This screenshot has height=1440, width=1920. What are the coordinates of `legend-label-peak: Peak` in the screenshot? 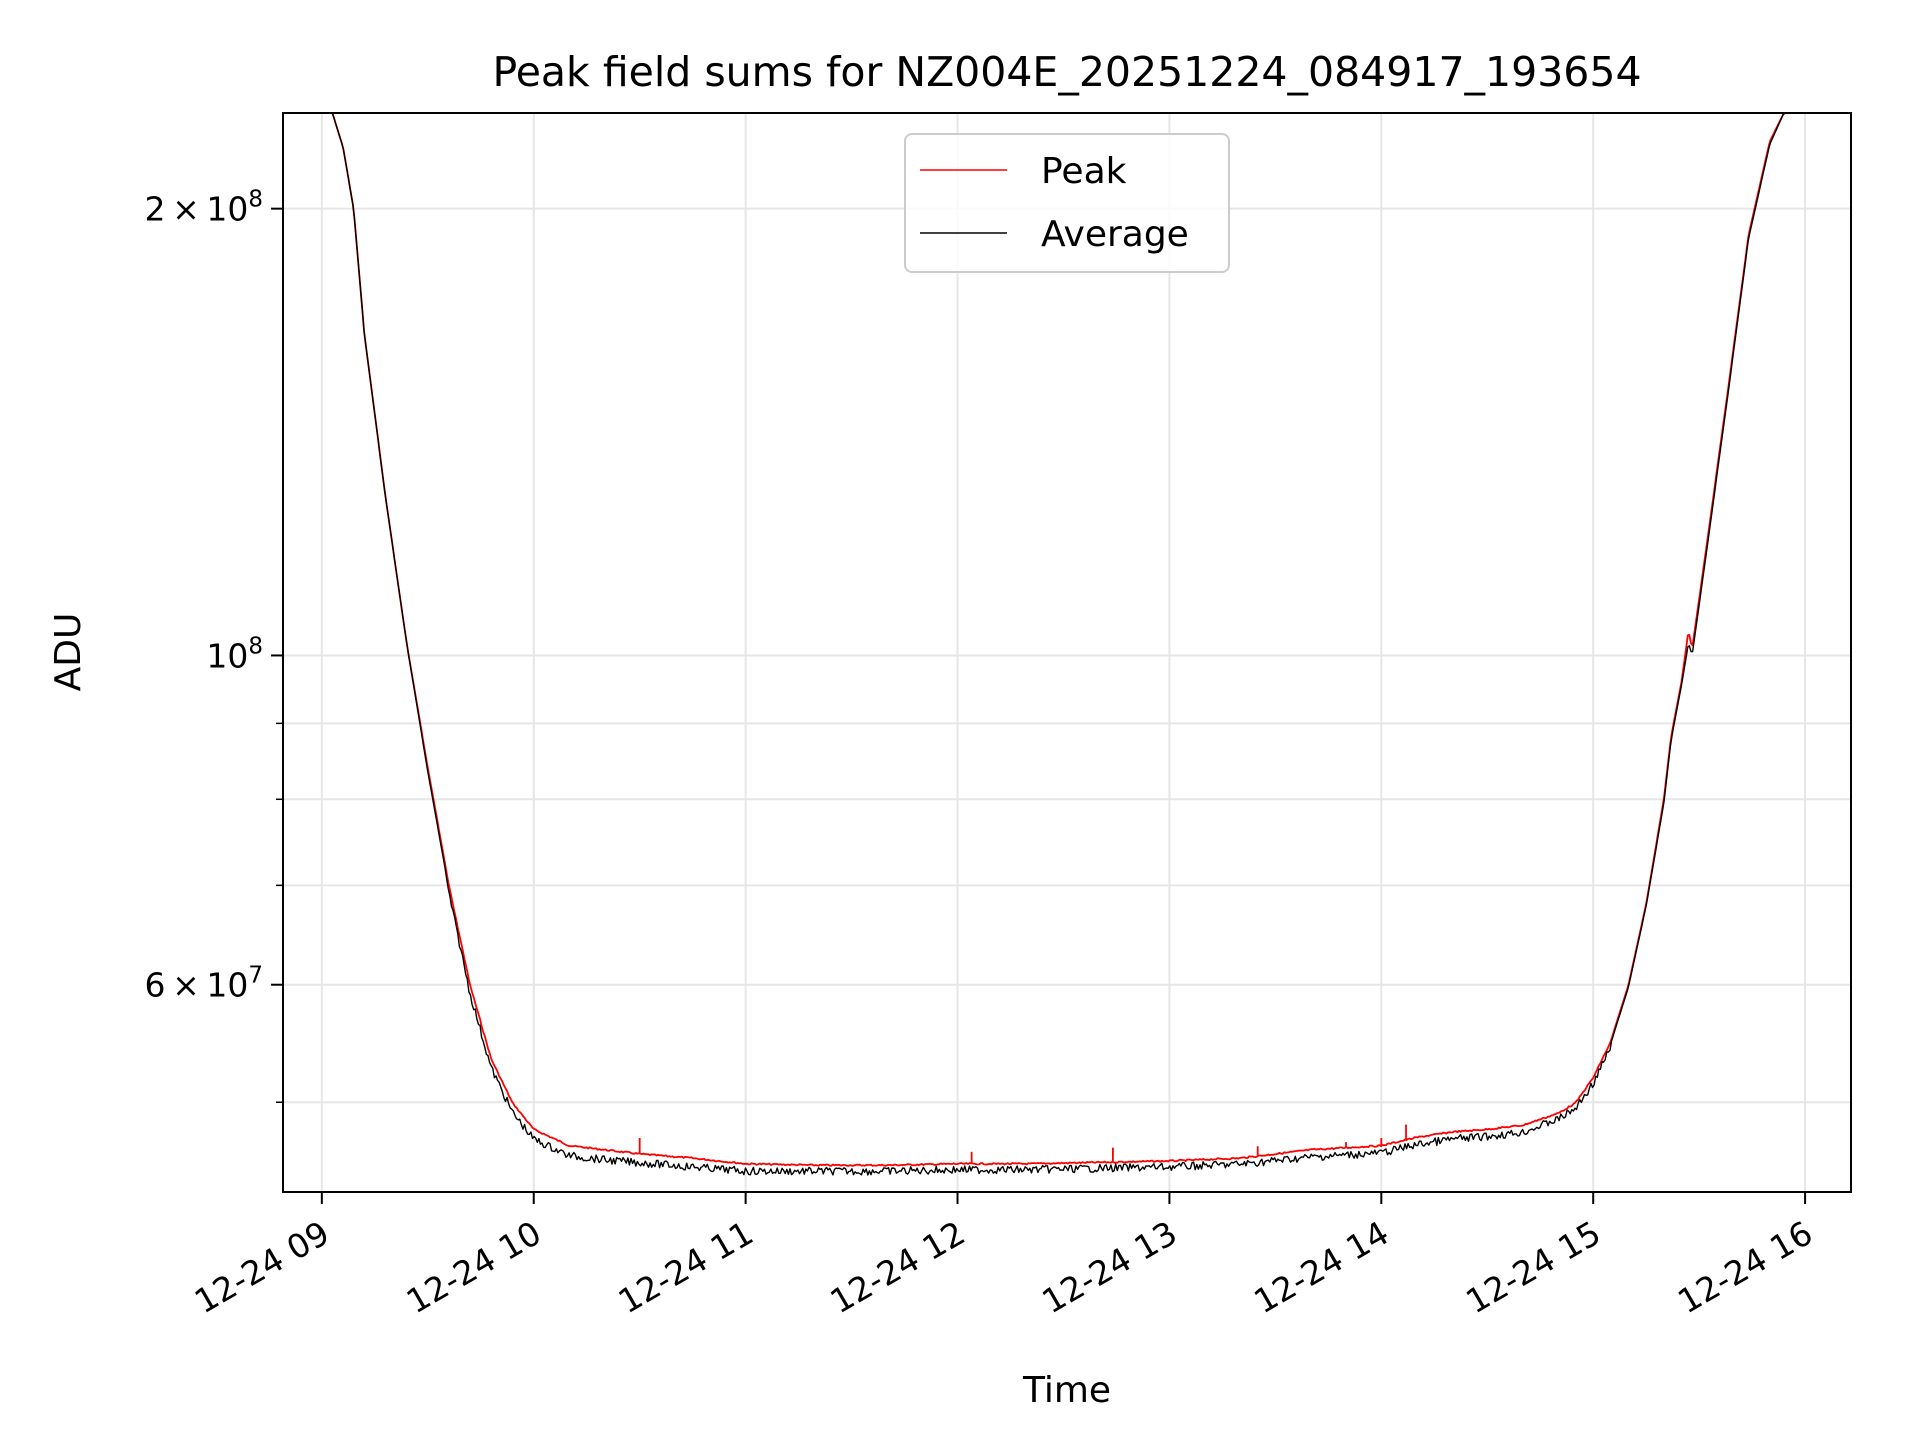 It's located at (1084, 171).